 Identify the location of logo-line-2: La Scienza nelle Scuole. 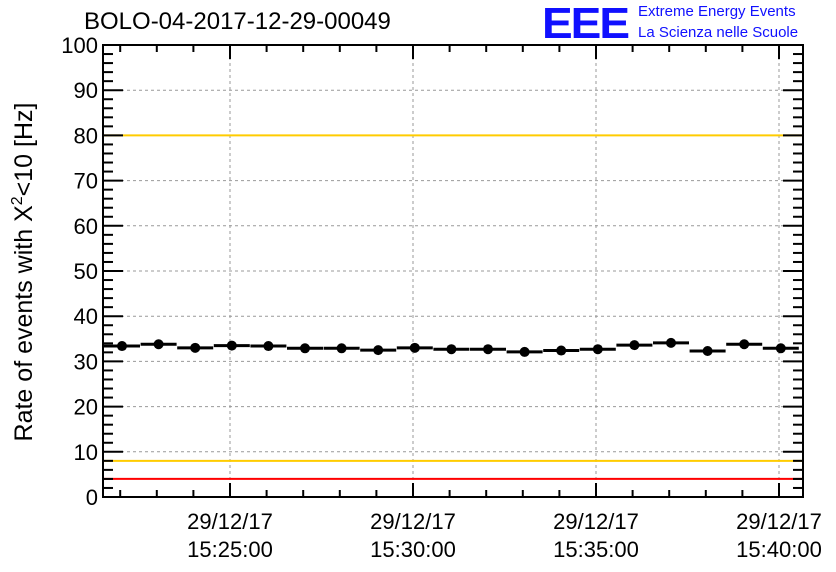
(718, 32).